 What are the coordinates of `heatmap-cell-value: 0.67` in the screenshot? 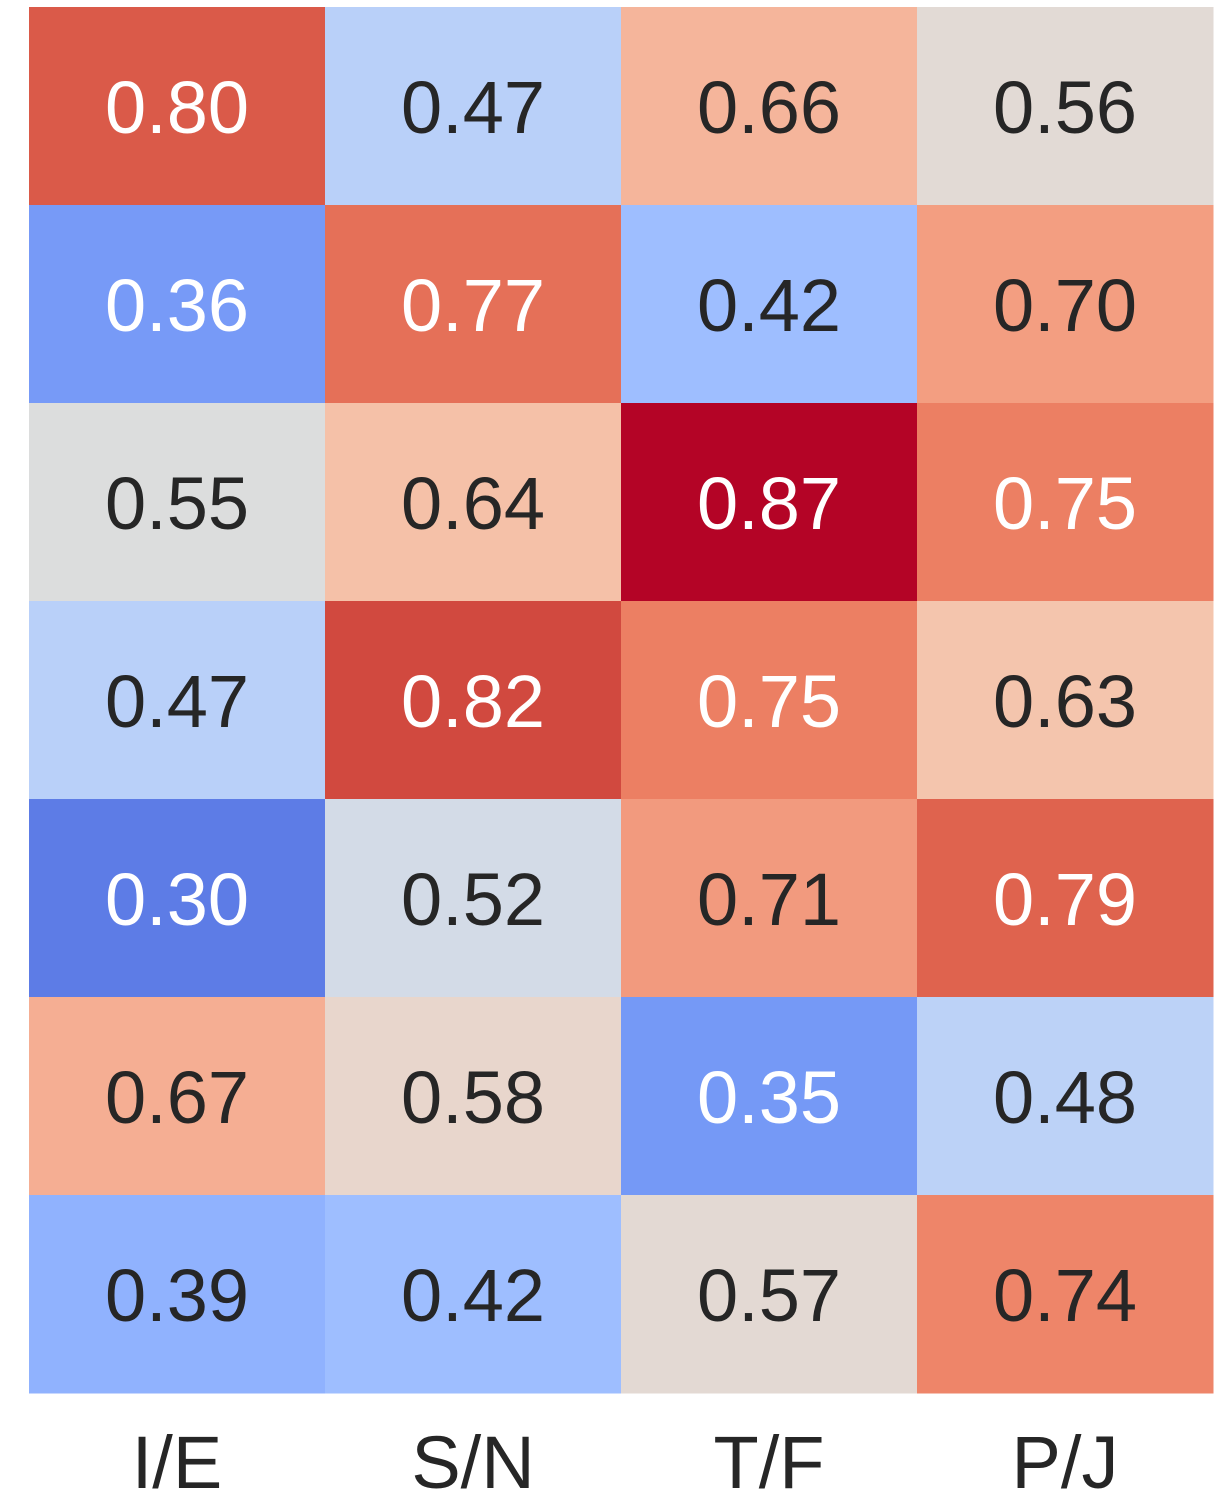 It's located at (177, 1097).